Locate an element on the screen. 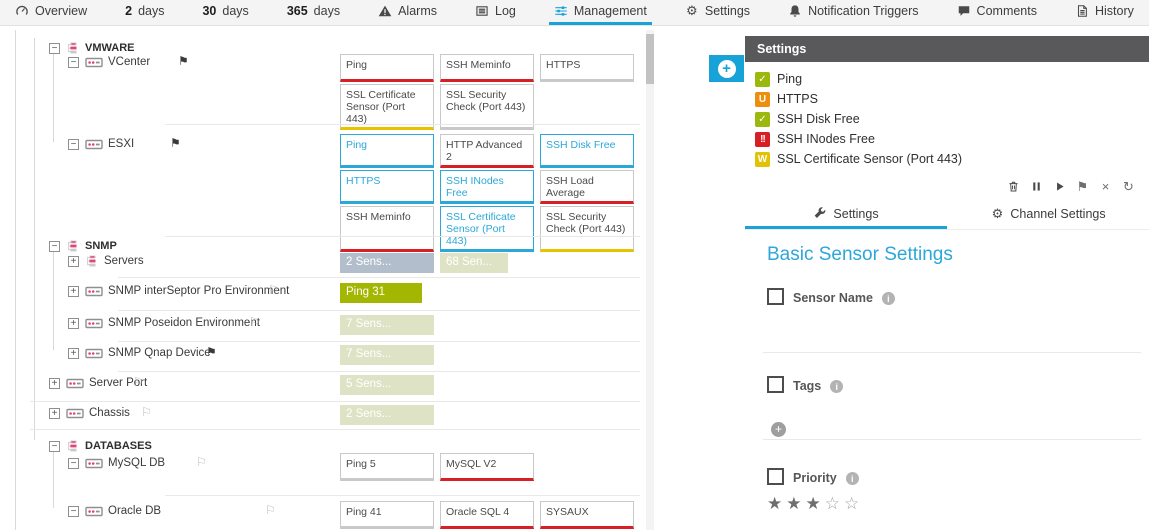 The image size is (1149, 530). nav-tab-settings: ⚙ Settings is located at coordinates (717, 12).